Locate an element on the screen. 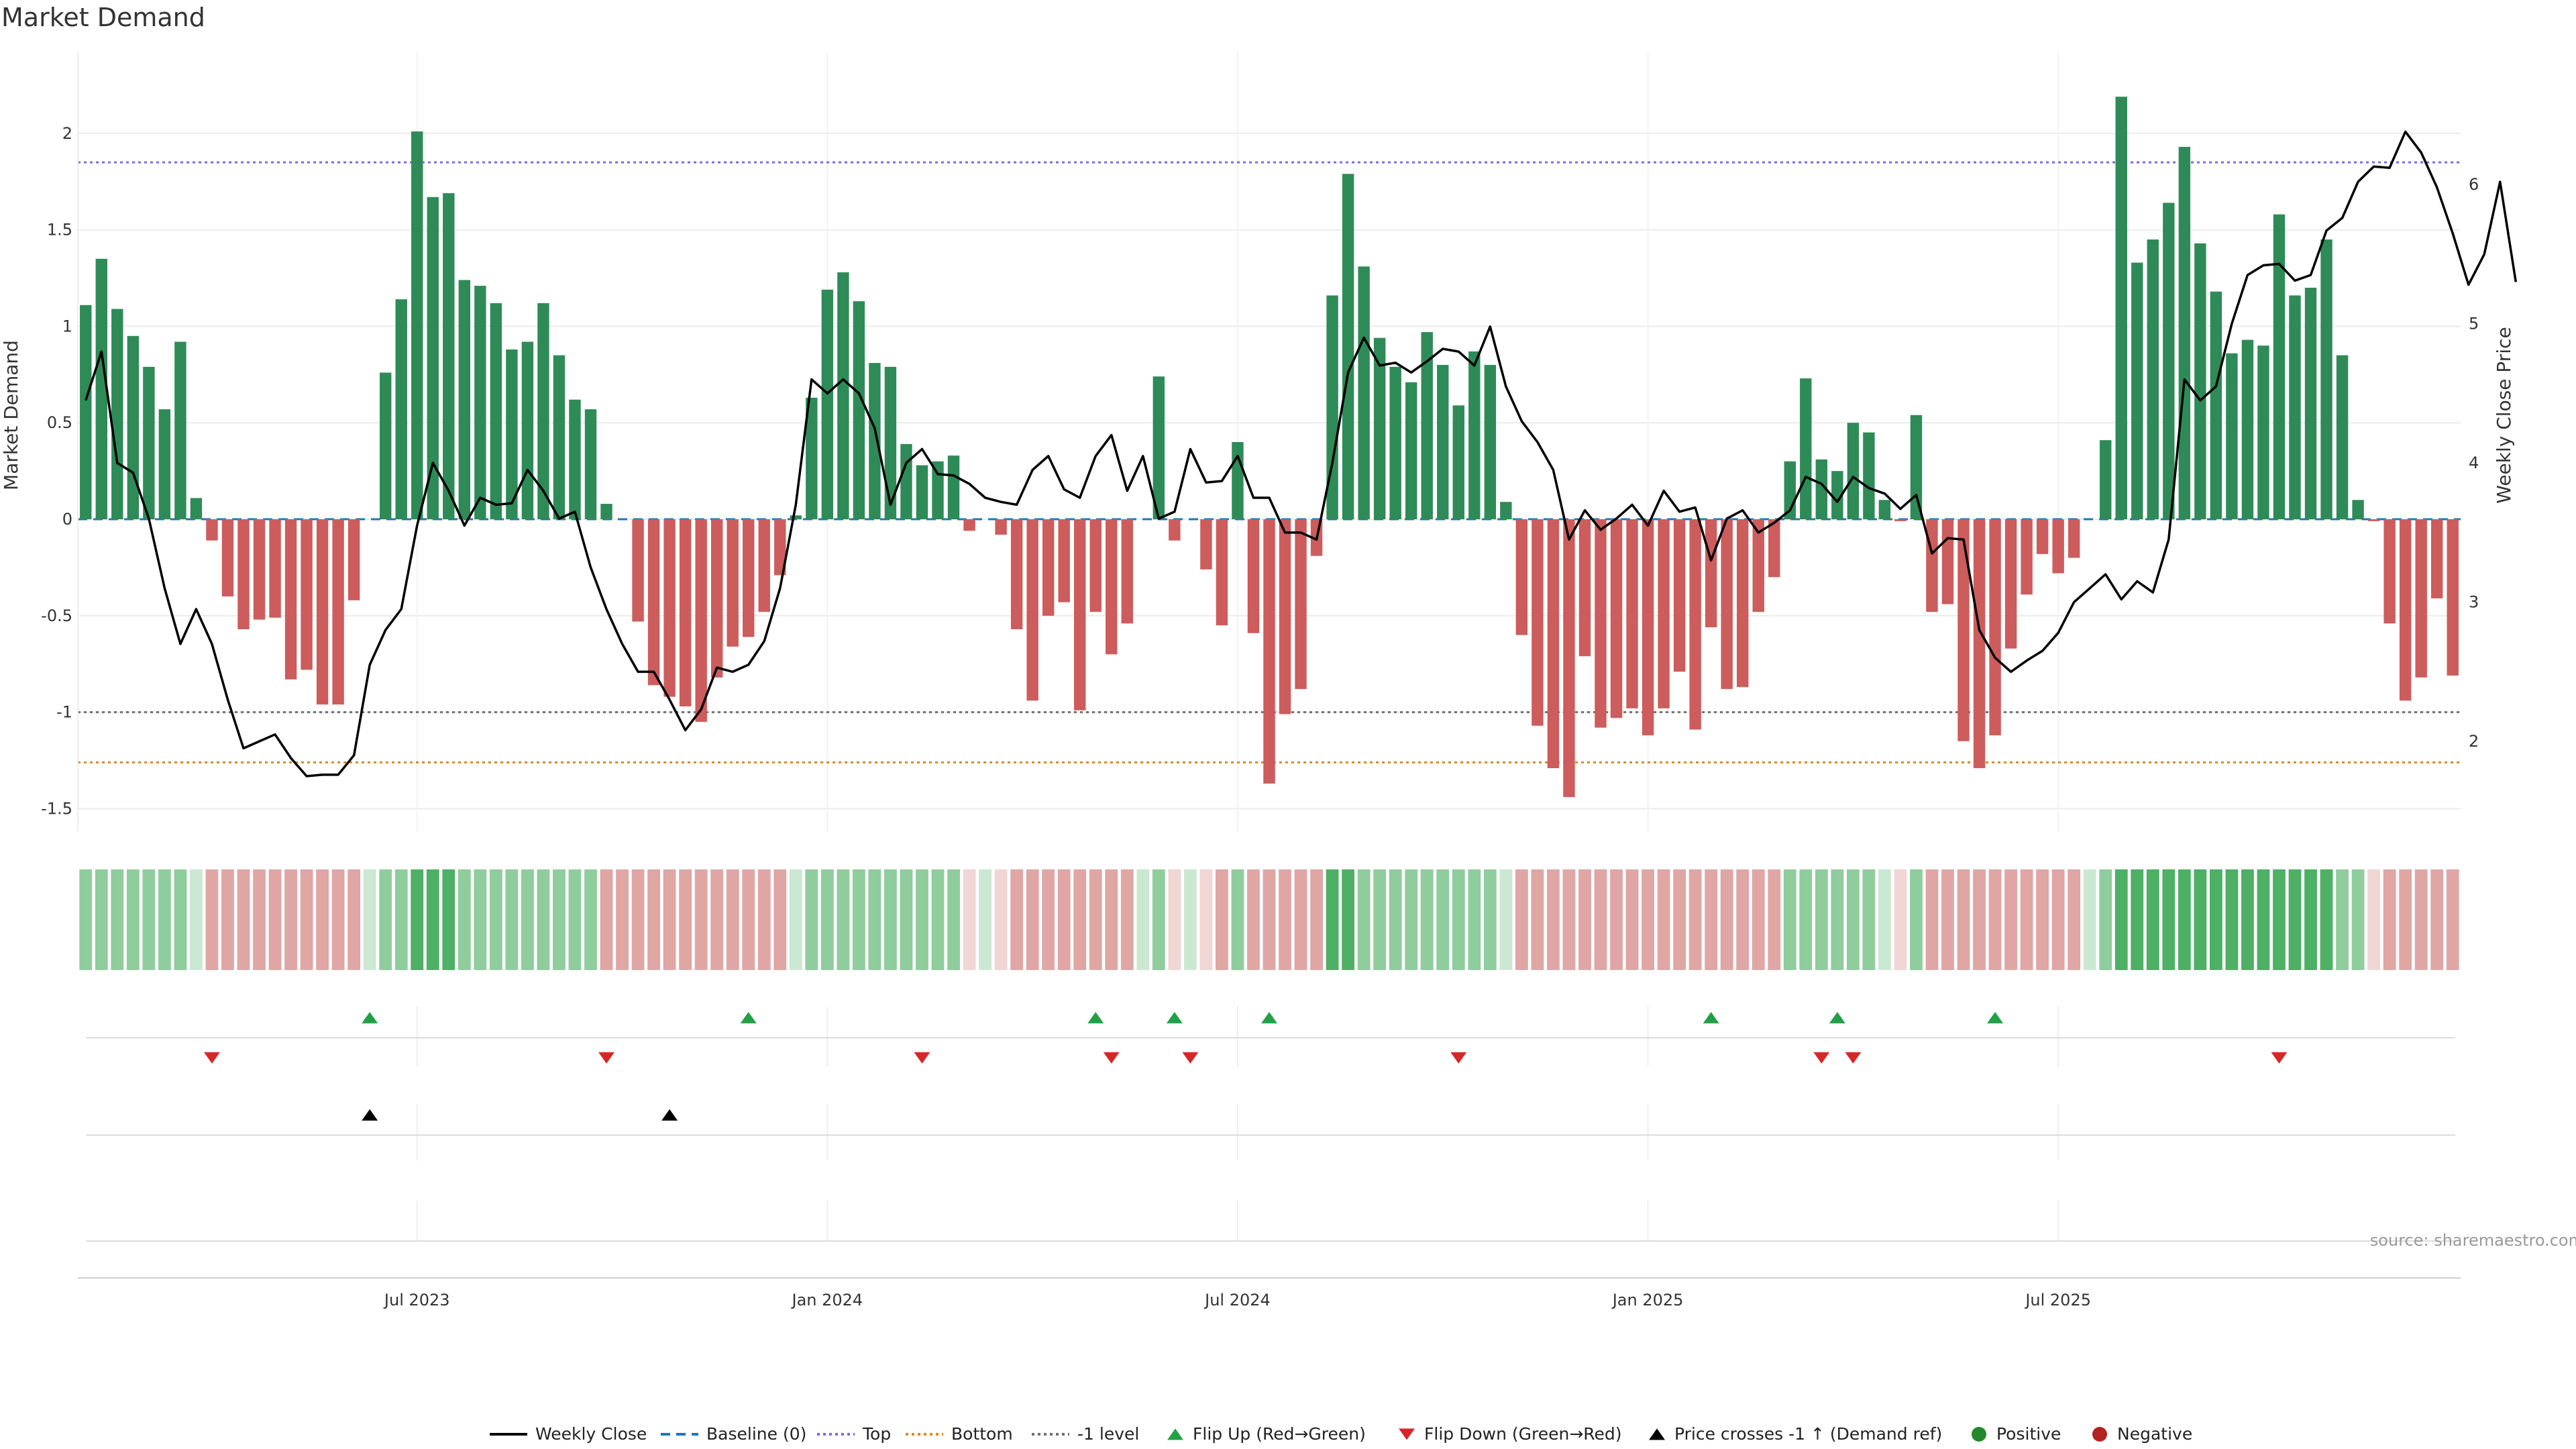  x-tick-label: Jan 2024 is located at coordinates (826, 1300).